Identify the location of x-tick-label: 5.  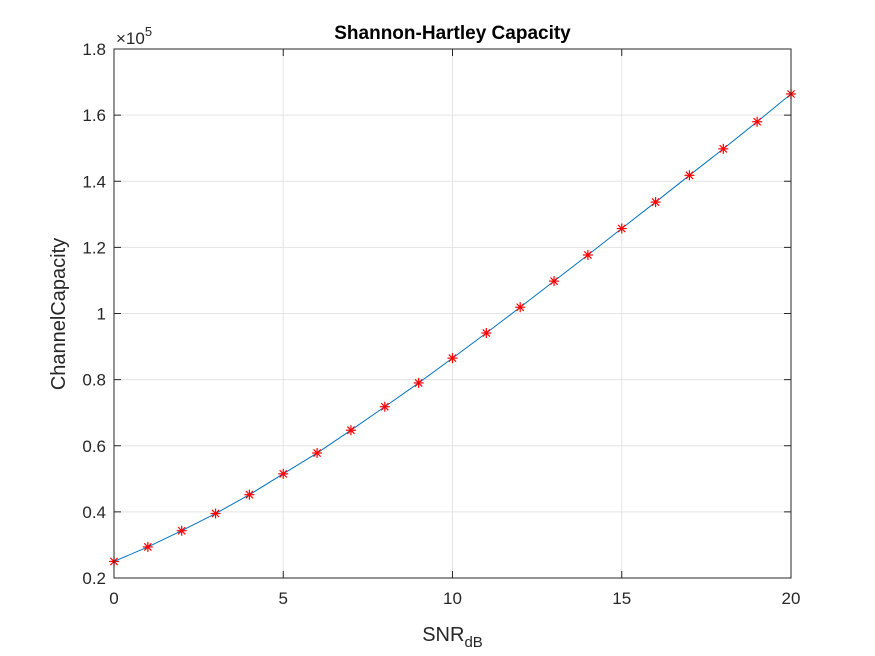
(283, 598).